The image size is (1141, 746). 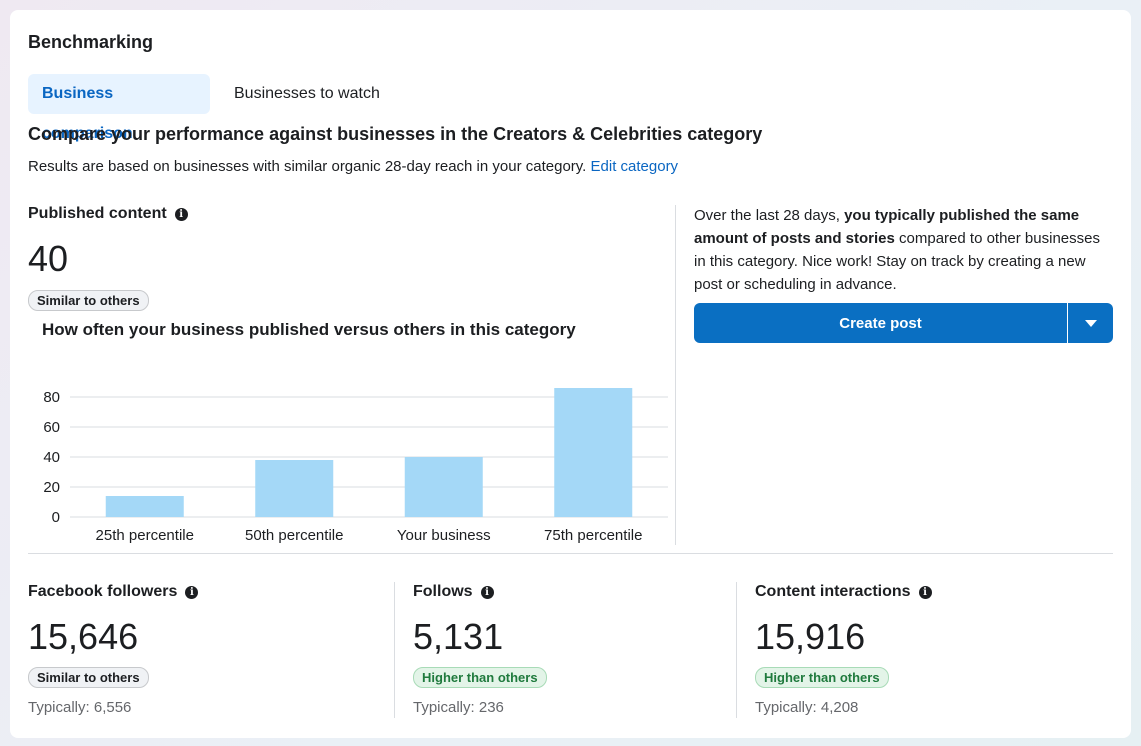 I want to click on horizontal-divider, so click(x=570, y=553).